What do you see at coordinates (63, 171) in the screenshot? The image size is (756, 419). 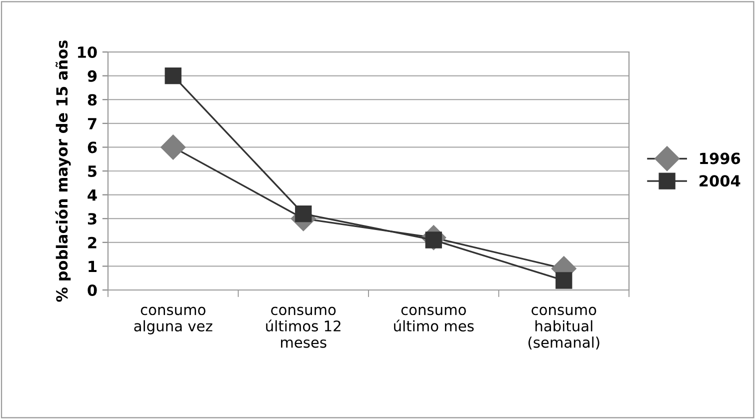 I see `y-axis-title: % población mayor de 15 años` at bounding box center [63, 171].